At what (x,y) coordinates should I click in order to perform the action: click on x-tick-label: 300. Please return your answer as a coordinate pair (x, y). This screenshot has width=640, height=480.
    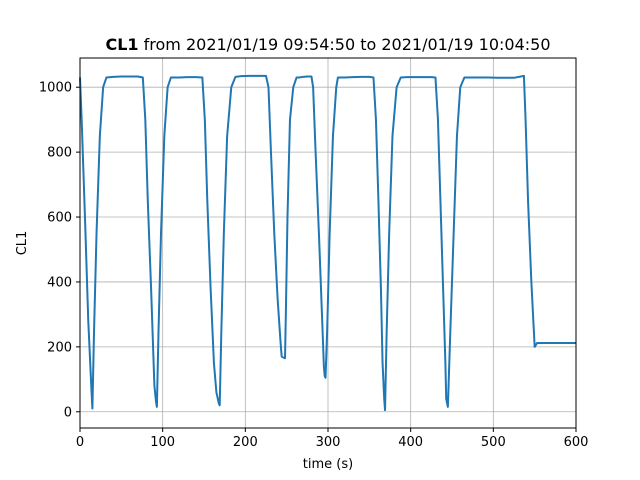
    Looking at the image, I should click on (328, 442).